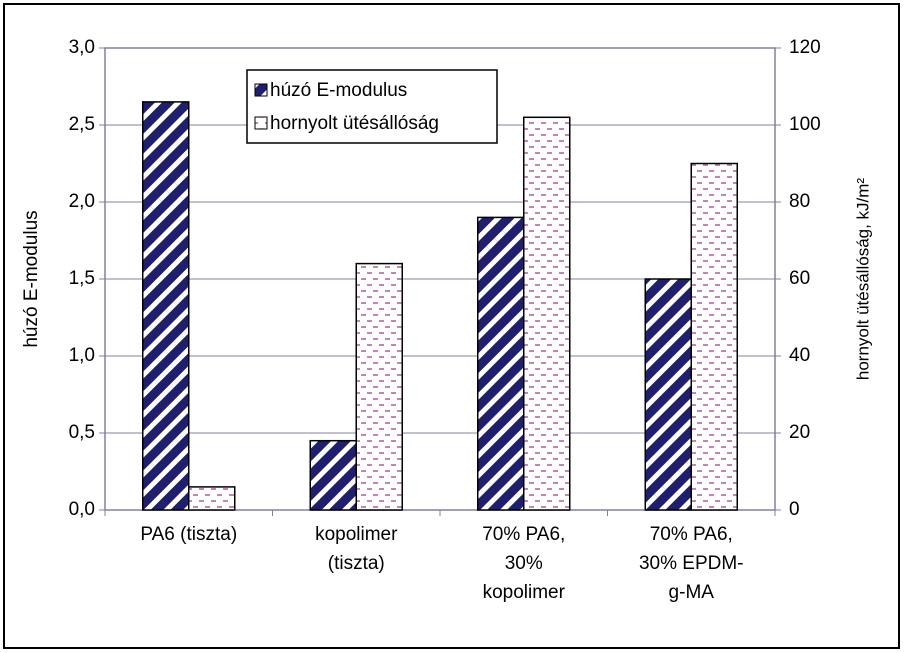 The image size is (905, 653). Describe the element at coordinates (82, 278) in the screenshot. I see `y-tick-label: 1,5` at that location.